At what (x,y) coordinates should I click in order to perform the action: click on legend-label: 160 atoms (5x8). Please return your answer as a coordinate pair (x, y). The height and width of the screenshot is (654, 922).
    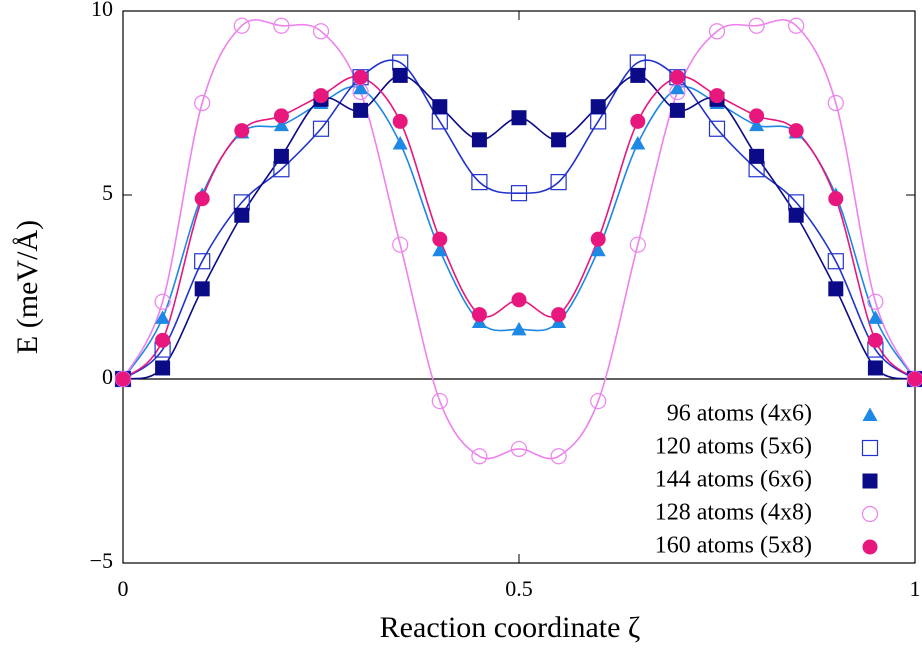
    Looking at the image, I should click on (733, 546).